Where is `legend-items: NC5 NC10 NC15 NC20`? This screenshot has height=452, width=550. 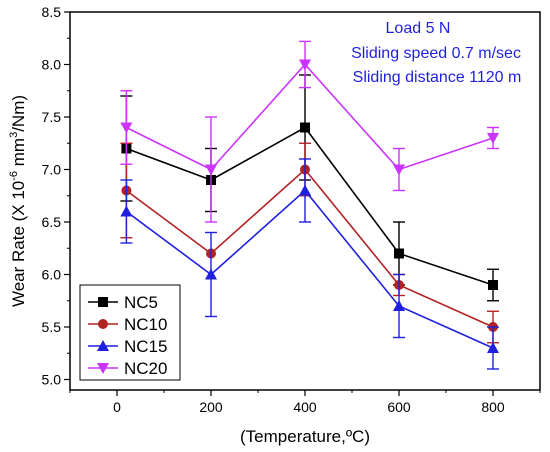
legend-items: NC5 NC10 NC15 NC20 is located at coordinates (127, 335).